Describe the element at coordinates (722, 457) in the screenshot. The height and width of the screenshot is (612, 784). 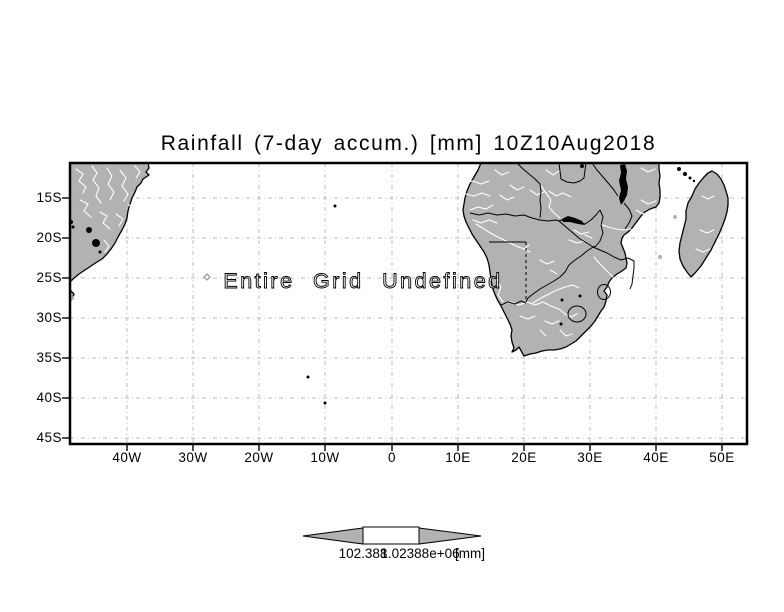
I see `lon-label-50e: 50E` at that location.